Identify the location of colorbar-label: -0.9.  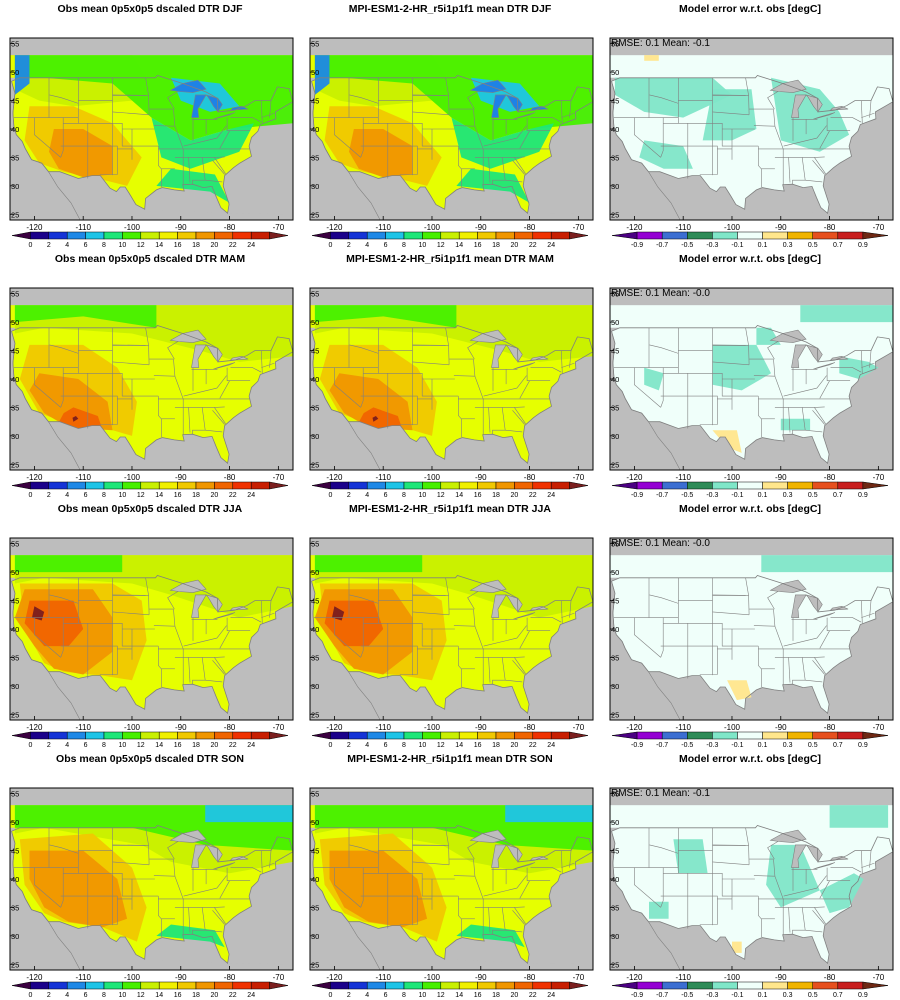
(637, 995).